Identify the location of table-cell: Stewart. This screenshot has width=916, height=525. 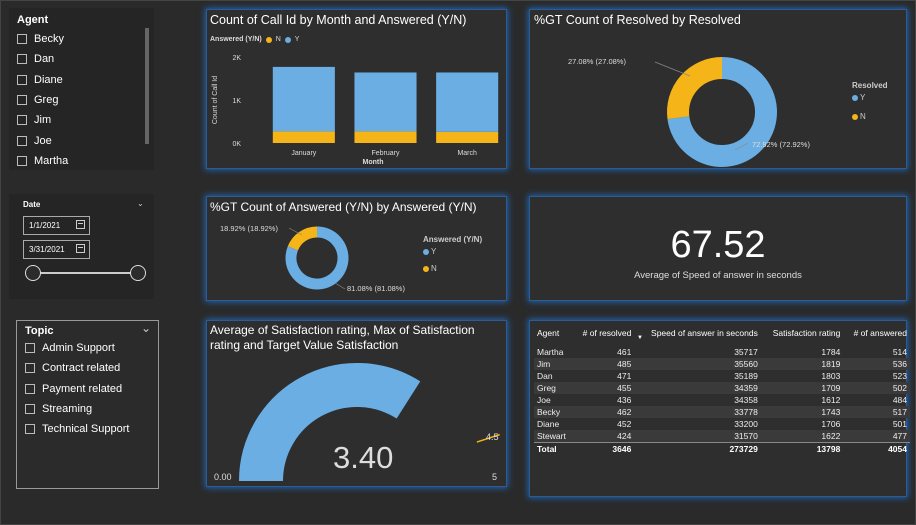
(554, 436).